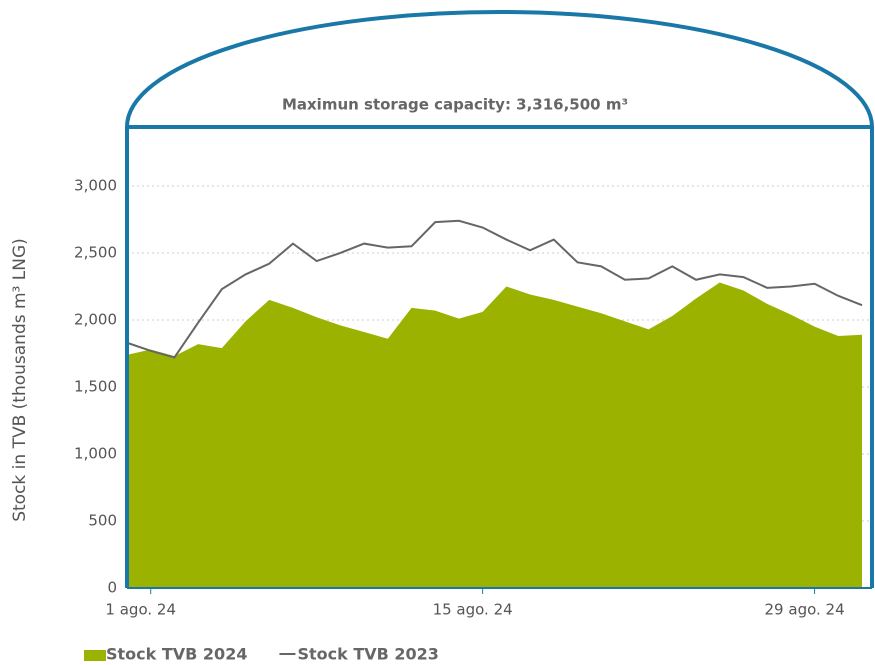 The height and width of the screenshot is (665, 875). What do you see at coordinates (367, 654) in the screenshot?
I see `legend-label: Stock TVB 2023` at bounding box center [367, 654].